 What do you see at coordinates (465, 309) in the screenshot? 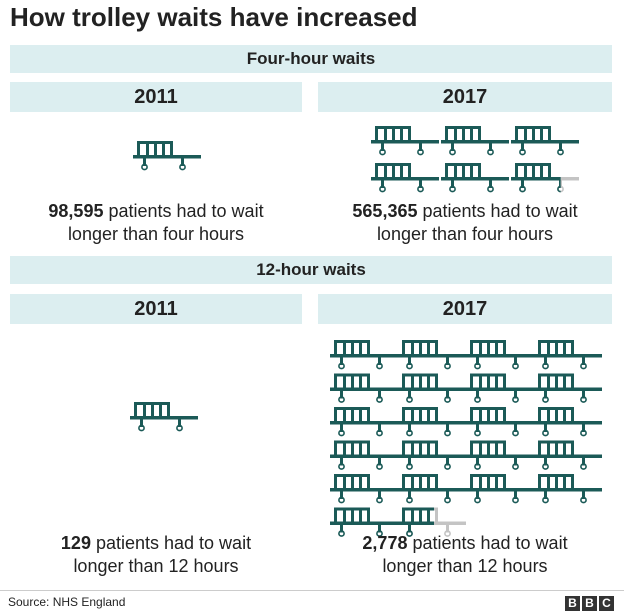
I see `year-label-2017-12-hour: 2017` at bounding box center [465, 309].